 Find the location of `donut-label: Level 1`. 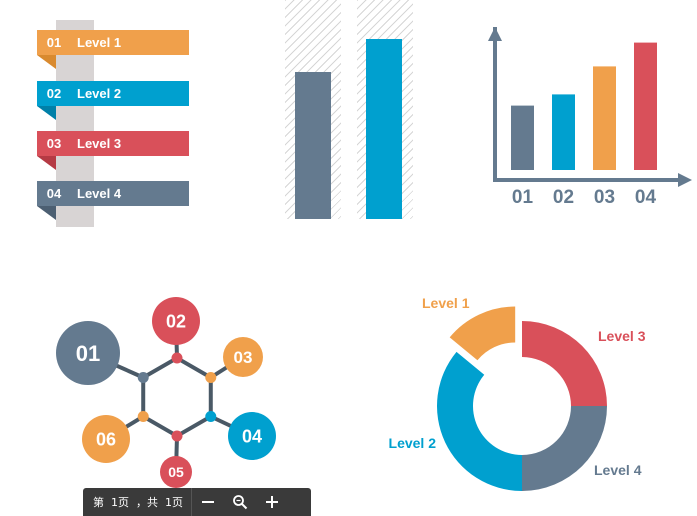

donut-label: Level 1 is located at coordinates (446, 303).